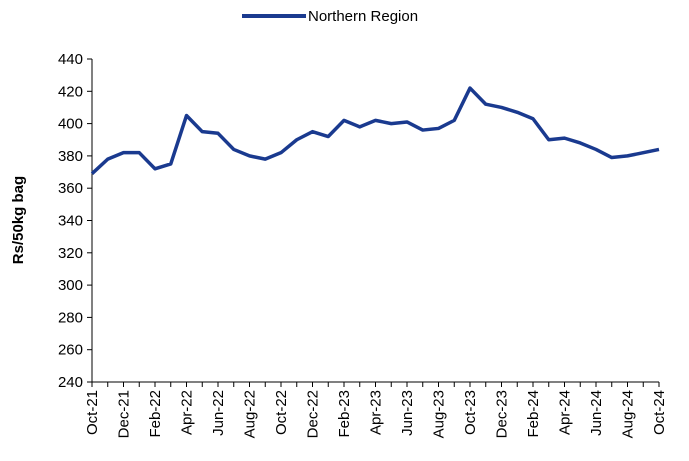  Describe the element at coordinates (70, 221) in the screenshot. I see `y-tick-label: 340` at that location.